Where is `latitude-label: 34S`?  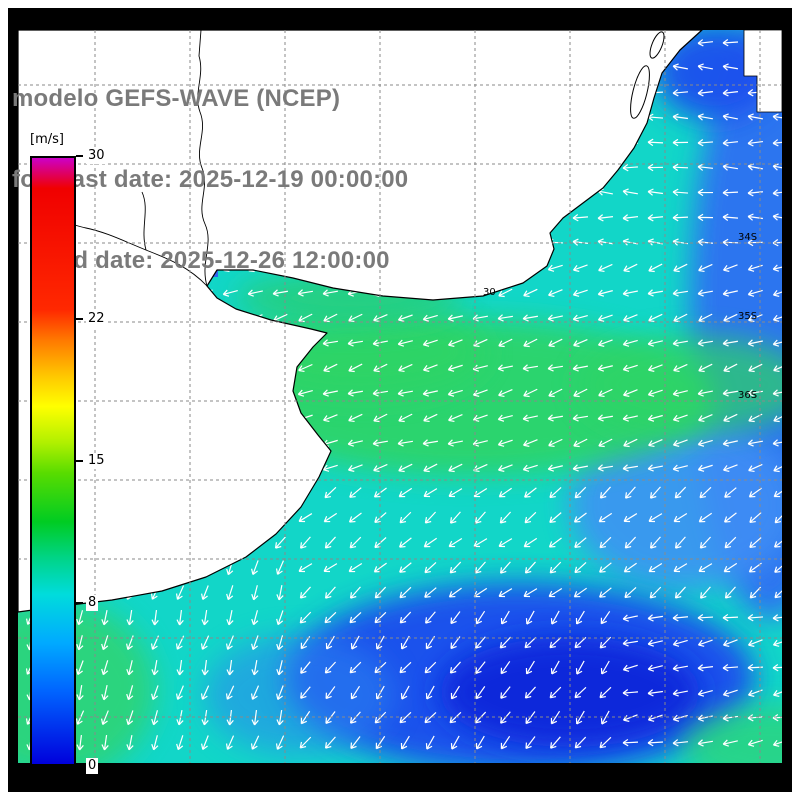
latitude-label: 34S is located at coordinates (747, 237).